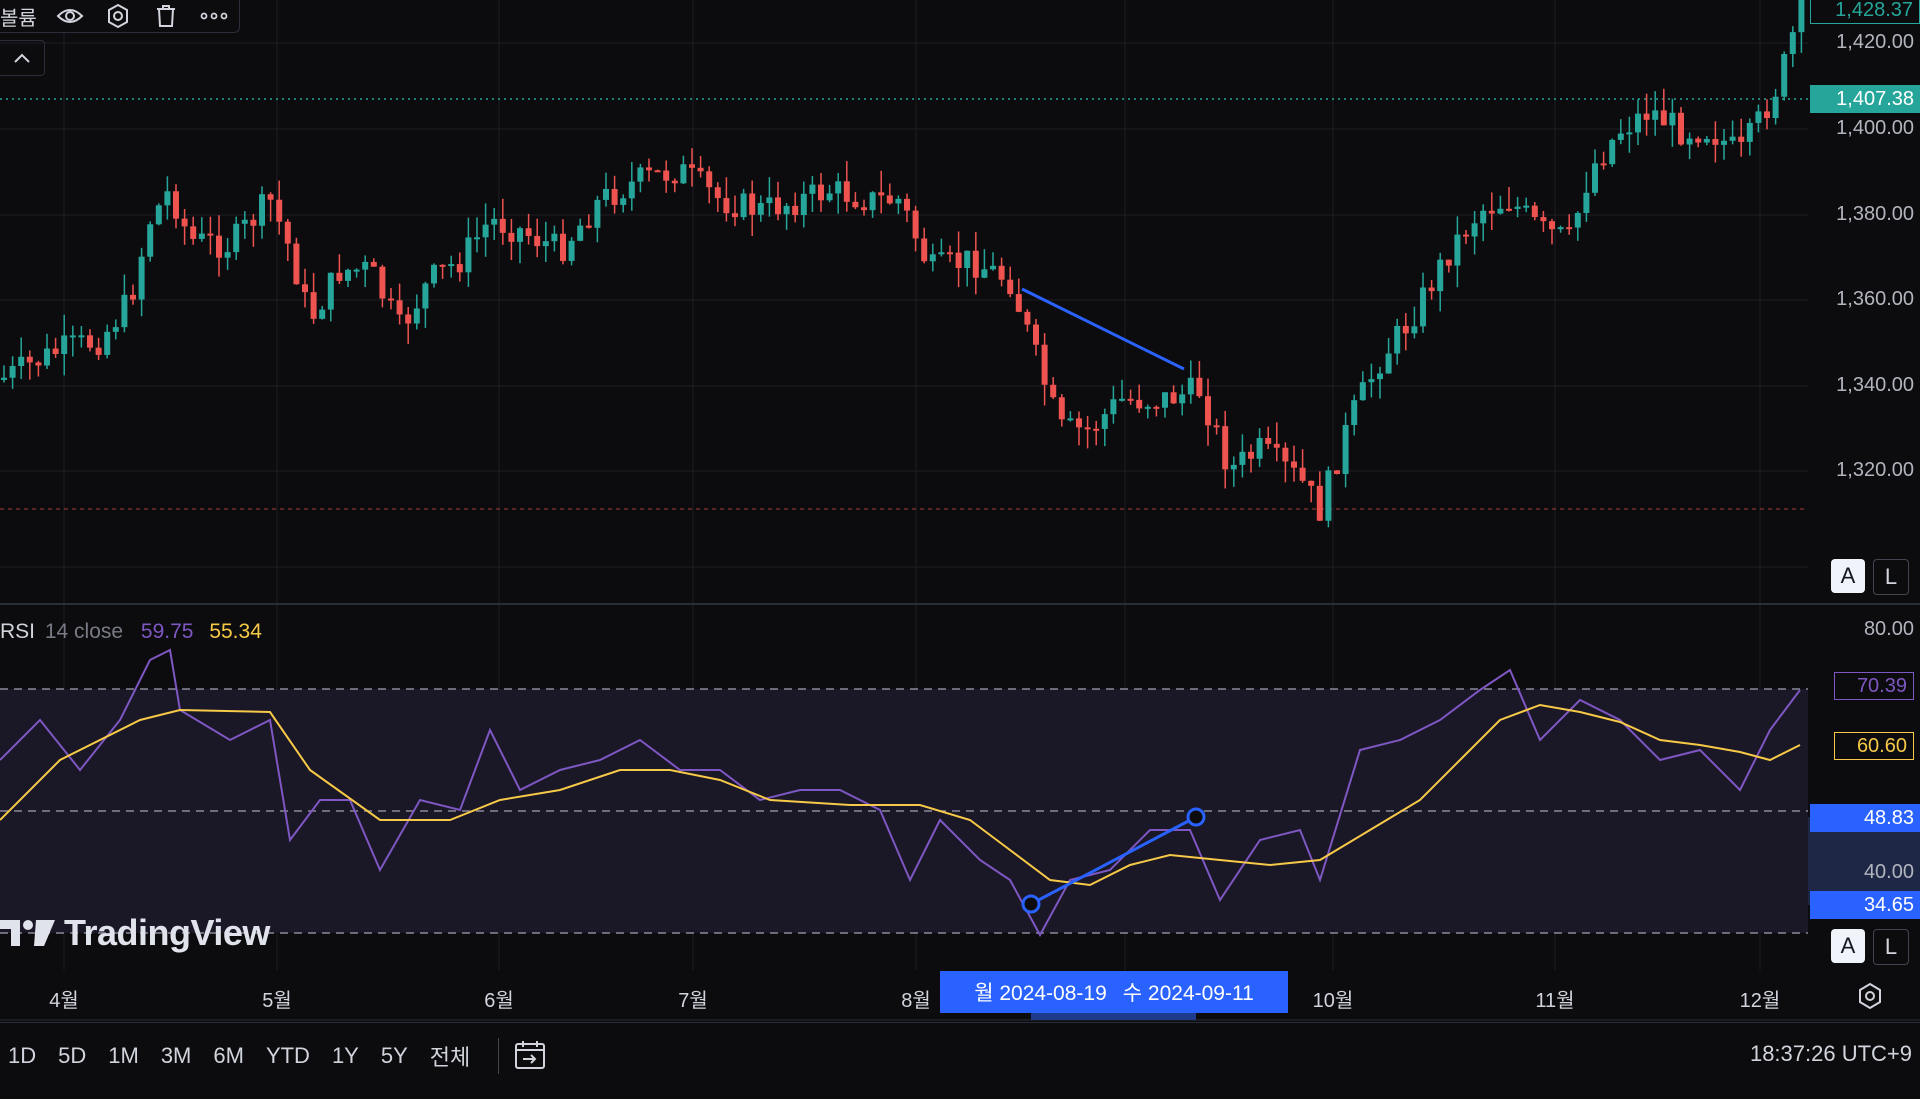 Image resolution: width=1920 pixels, height=1099 pixels. I want to click on rsi-name: RSI, so click(18, 631).